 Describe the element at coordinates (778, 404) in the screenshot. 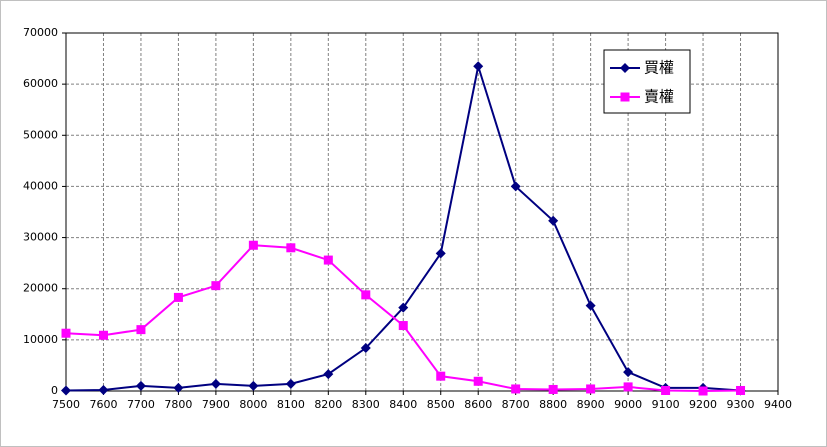

I see `x-tick-label: 9400` at that location.